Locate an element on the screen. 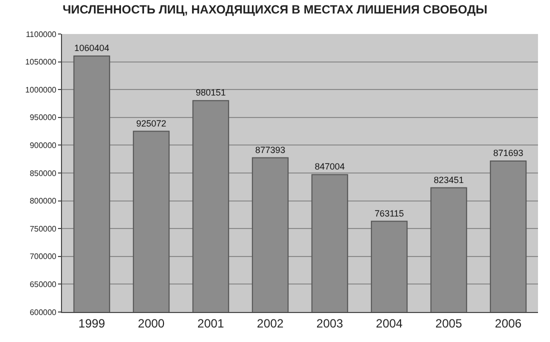 The image size is (550, 342). data-label: 877393 is located at coordinates (270, 149).